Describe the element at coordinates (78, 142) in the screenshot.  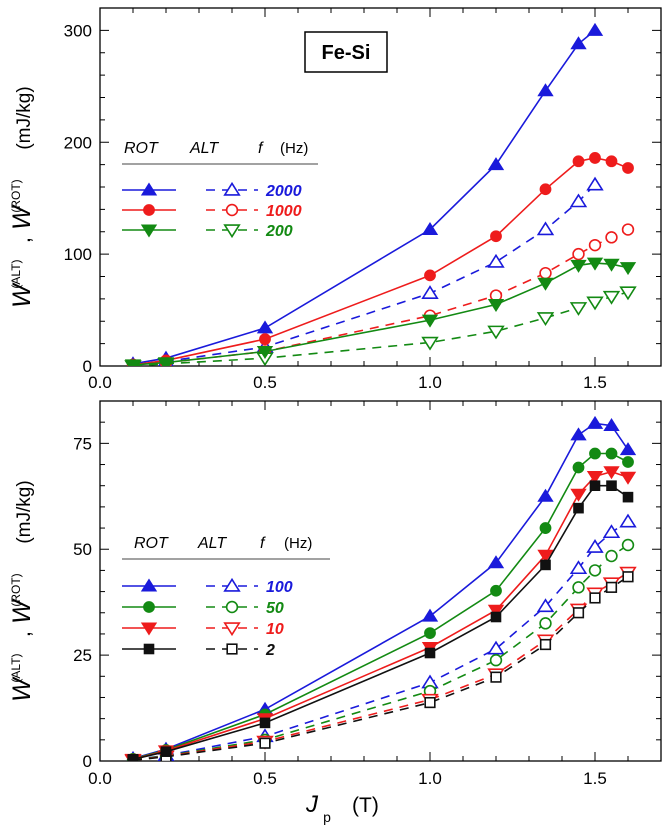
I see `y-tick-label: 200` at that location.